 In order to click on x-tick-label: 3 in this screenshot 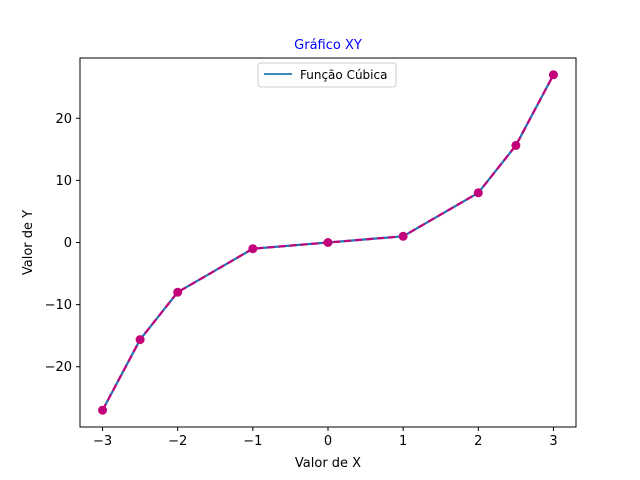, I will do `click(553, 441)`.